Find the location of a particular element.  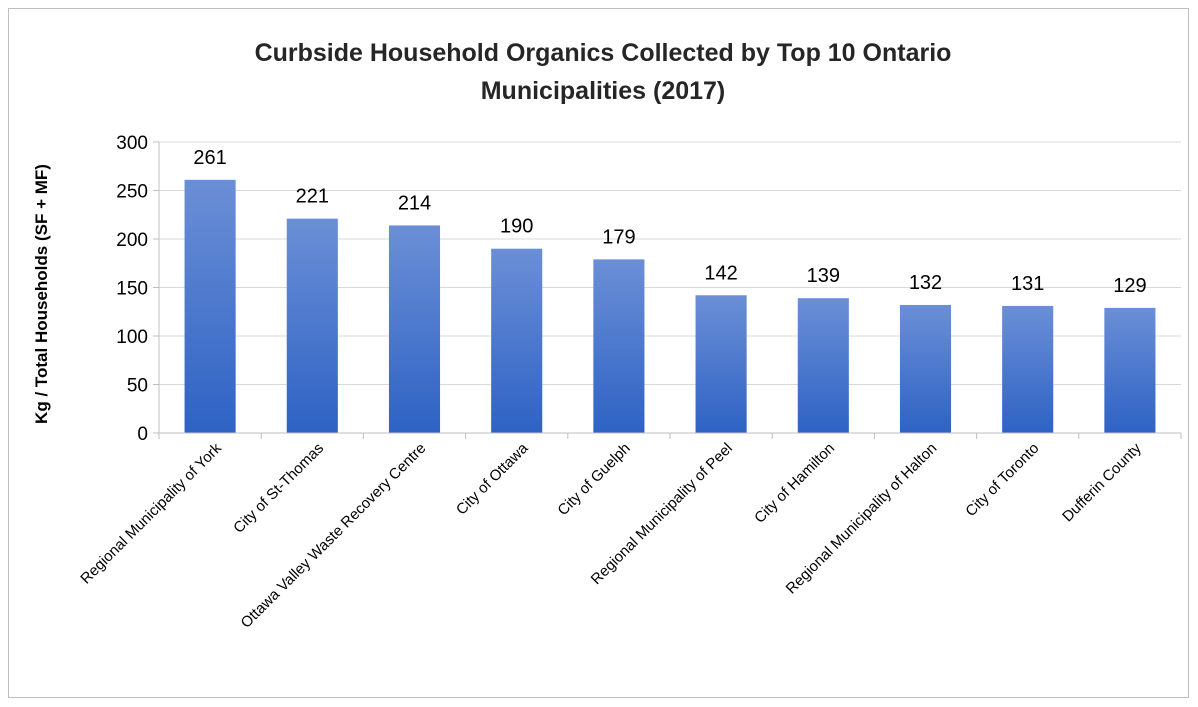

category-label: Dufferin County is located at coordinates (1102, 482).